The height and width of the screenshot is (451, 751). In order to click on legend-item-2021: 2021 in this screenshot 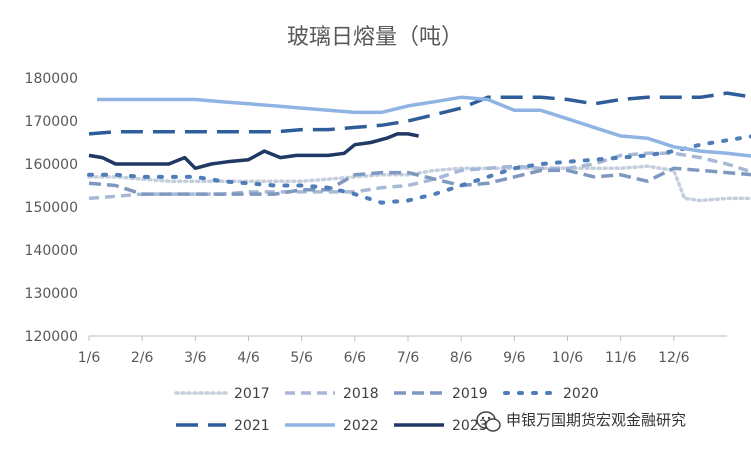, I will do `click(223, 426)`.